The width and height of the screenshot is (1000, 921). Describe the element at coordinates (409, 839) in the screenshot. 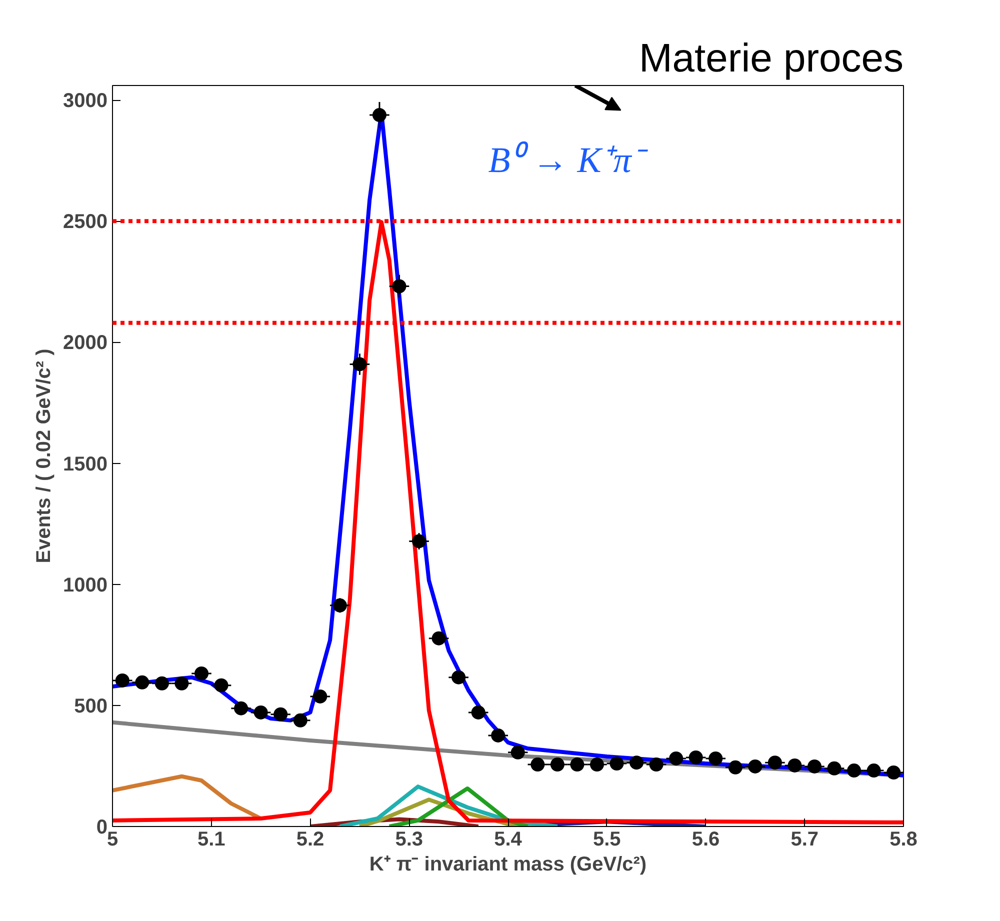

I see `x-tick-label: 5.3` at that location.